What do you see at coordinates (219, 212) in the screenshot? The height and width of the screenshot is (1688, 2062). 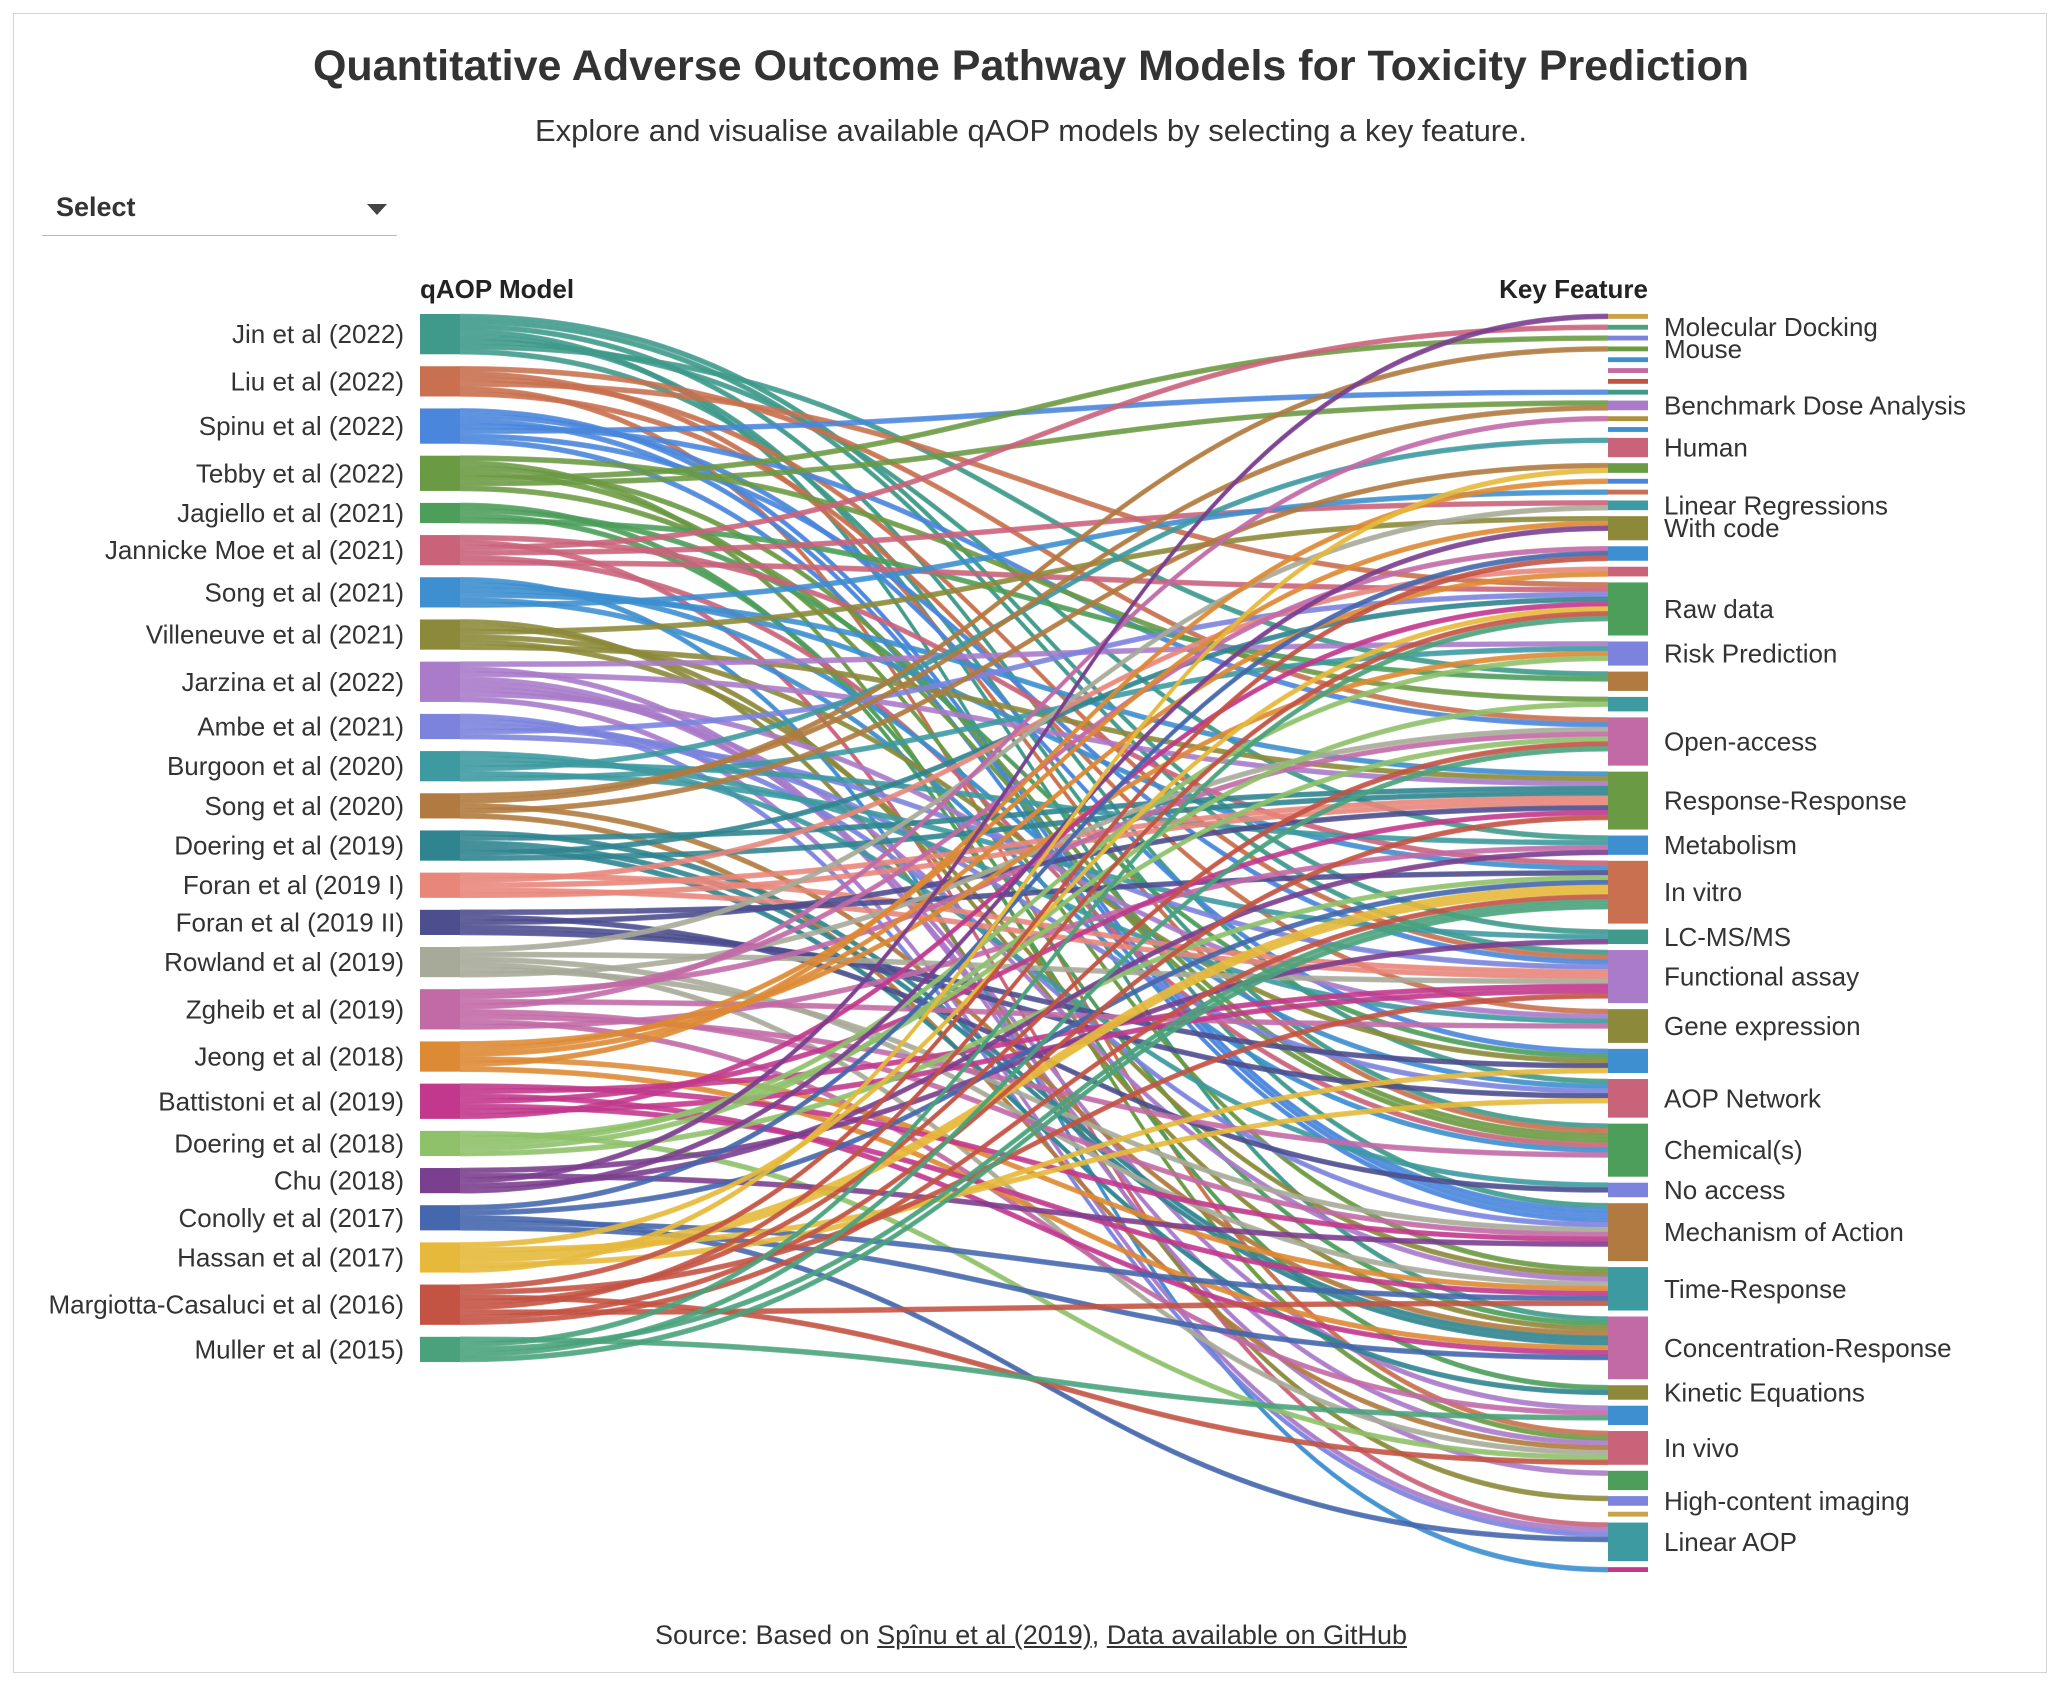 I see `feature-select: Select` at bounding box center [219, 212].